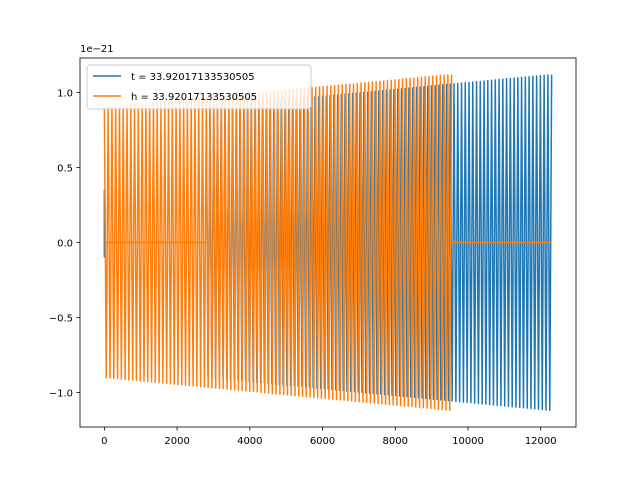 Image resolution: width=640 pixels, height=480 pixels. What do you see at coordinates (249, 441) in the screenshot?
I see `x-tick-label: 4000` at bounding box center [249, 441].